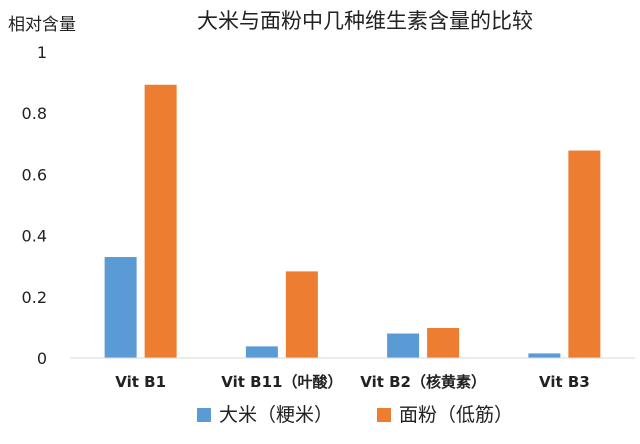 The image size is (640, 444). What do you see at coordinates (34, 236) in the screenshot?
I see `y-tick-label: 0.4` at bounding box center [34, 236].